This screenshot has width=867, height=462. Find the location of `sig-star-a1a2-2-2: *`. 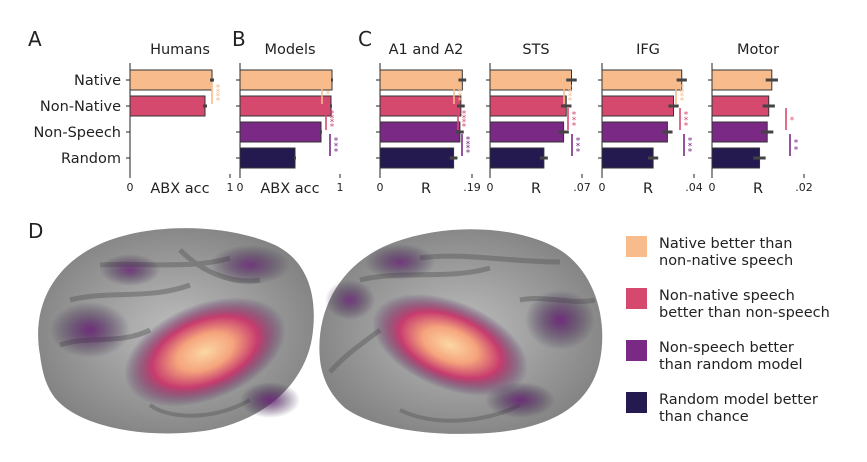

sig-star-a1a2-2-2: * is located at coordinates (468, 149).